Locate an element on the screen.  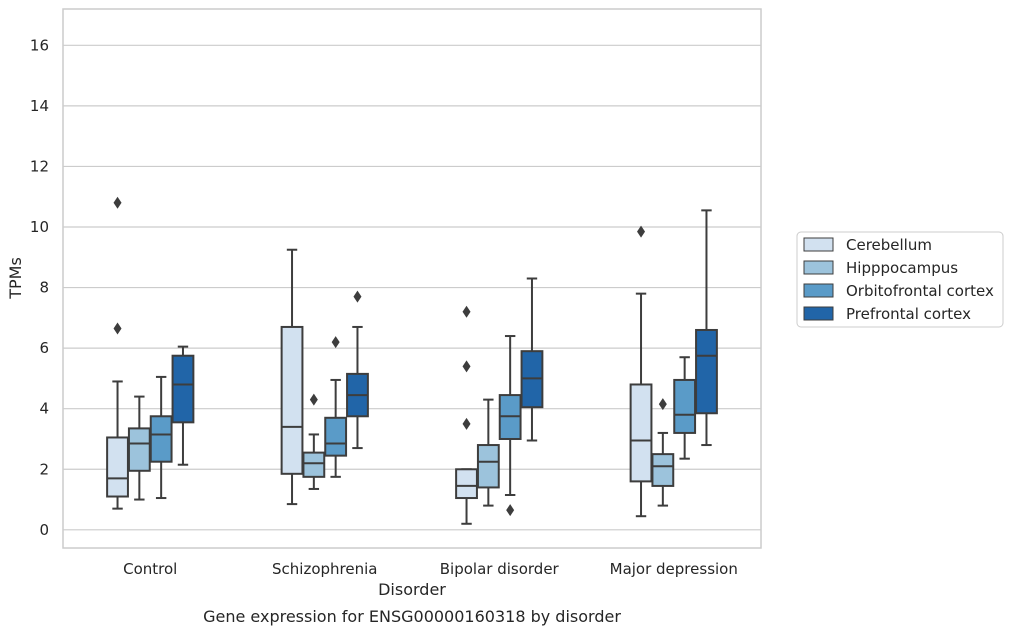
x-tick-label: Major depression is located at coordinates (674, 569).